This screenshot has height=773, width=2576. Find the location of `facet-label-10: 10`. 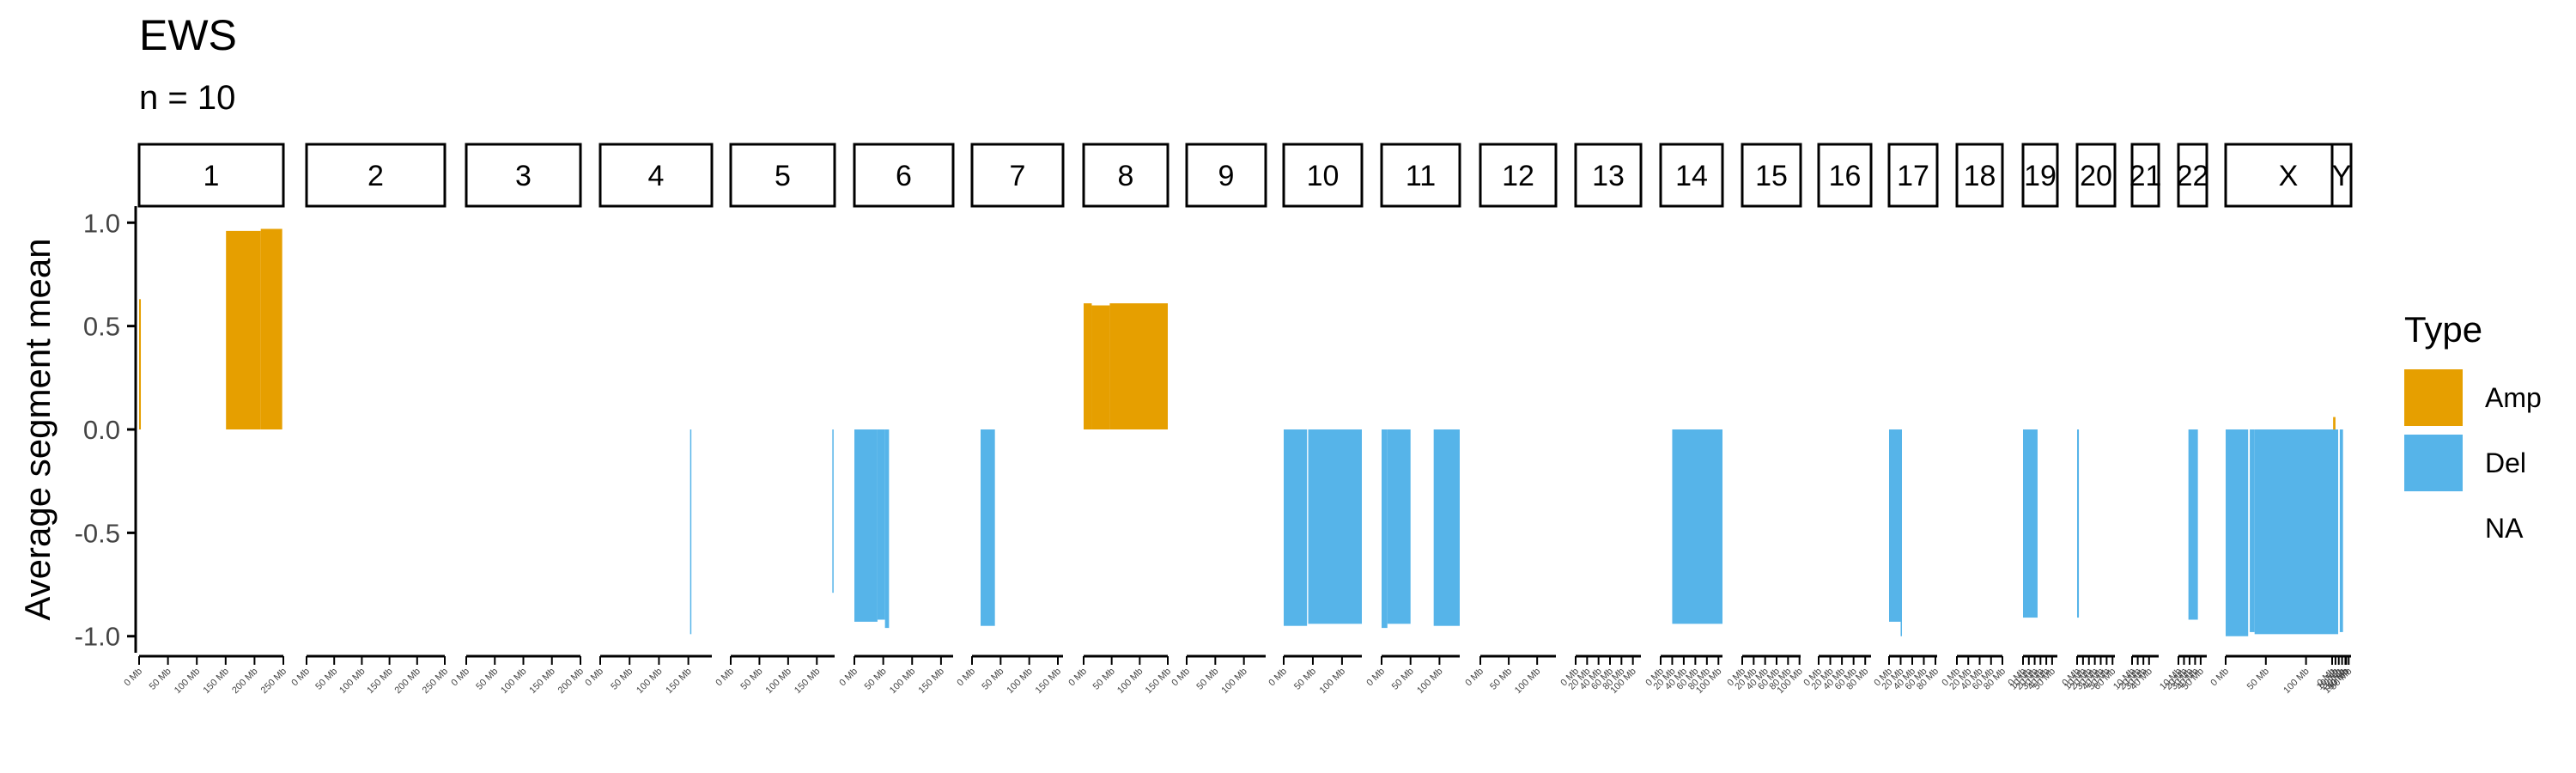

facet-label-10: 10 is located at coordinates (1323, 176).